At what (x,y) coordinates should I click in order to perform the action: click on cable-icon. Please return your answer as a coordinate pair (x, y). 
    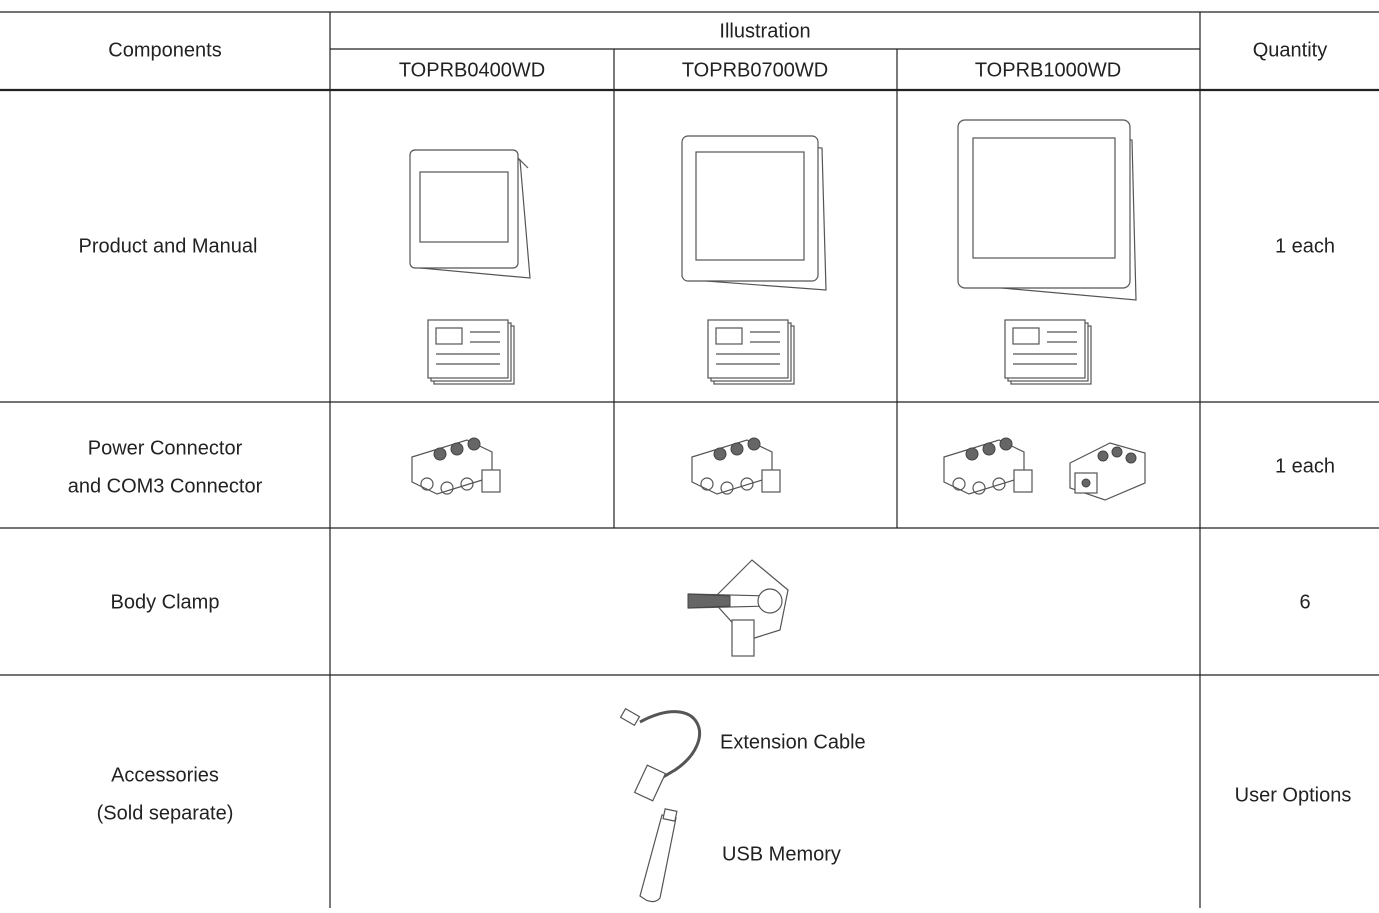
    Looking at the image, I should click on (660, 754).